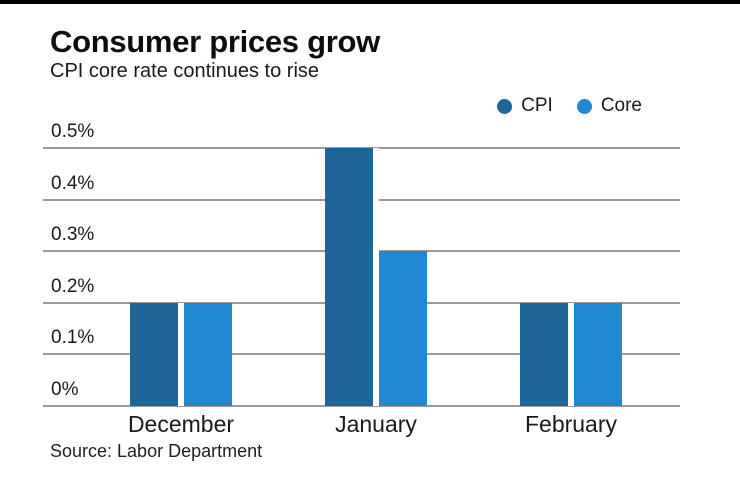 This screenshot has width=740, height=482. Describe the element at coordinates (73, 286) in the screenshot. I see `y-tick-label: 0.2%` at that location.